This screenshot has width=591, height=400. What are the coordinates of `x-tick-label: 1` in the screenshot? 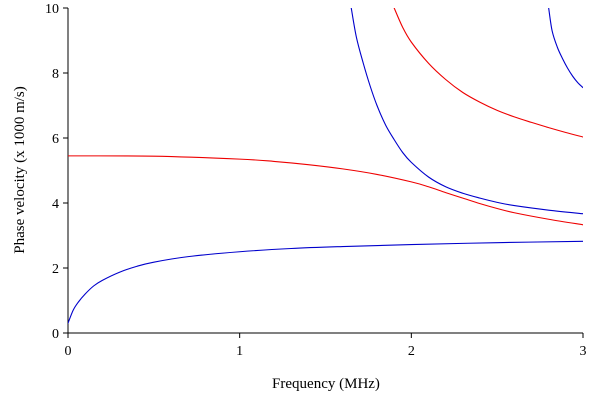 It's located at (239, 351).